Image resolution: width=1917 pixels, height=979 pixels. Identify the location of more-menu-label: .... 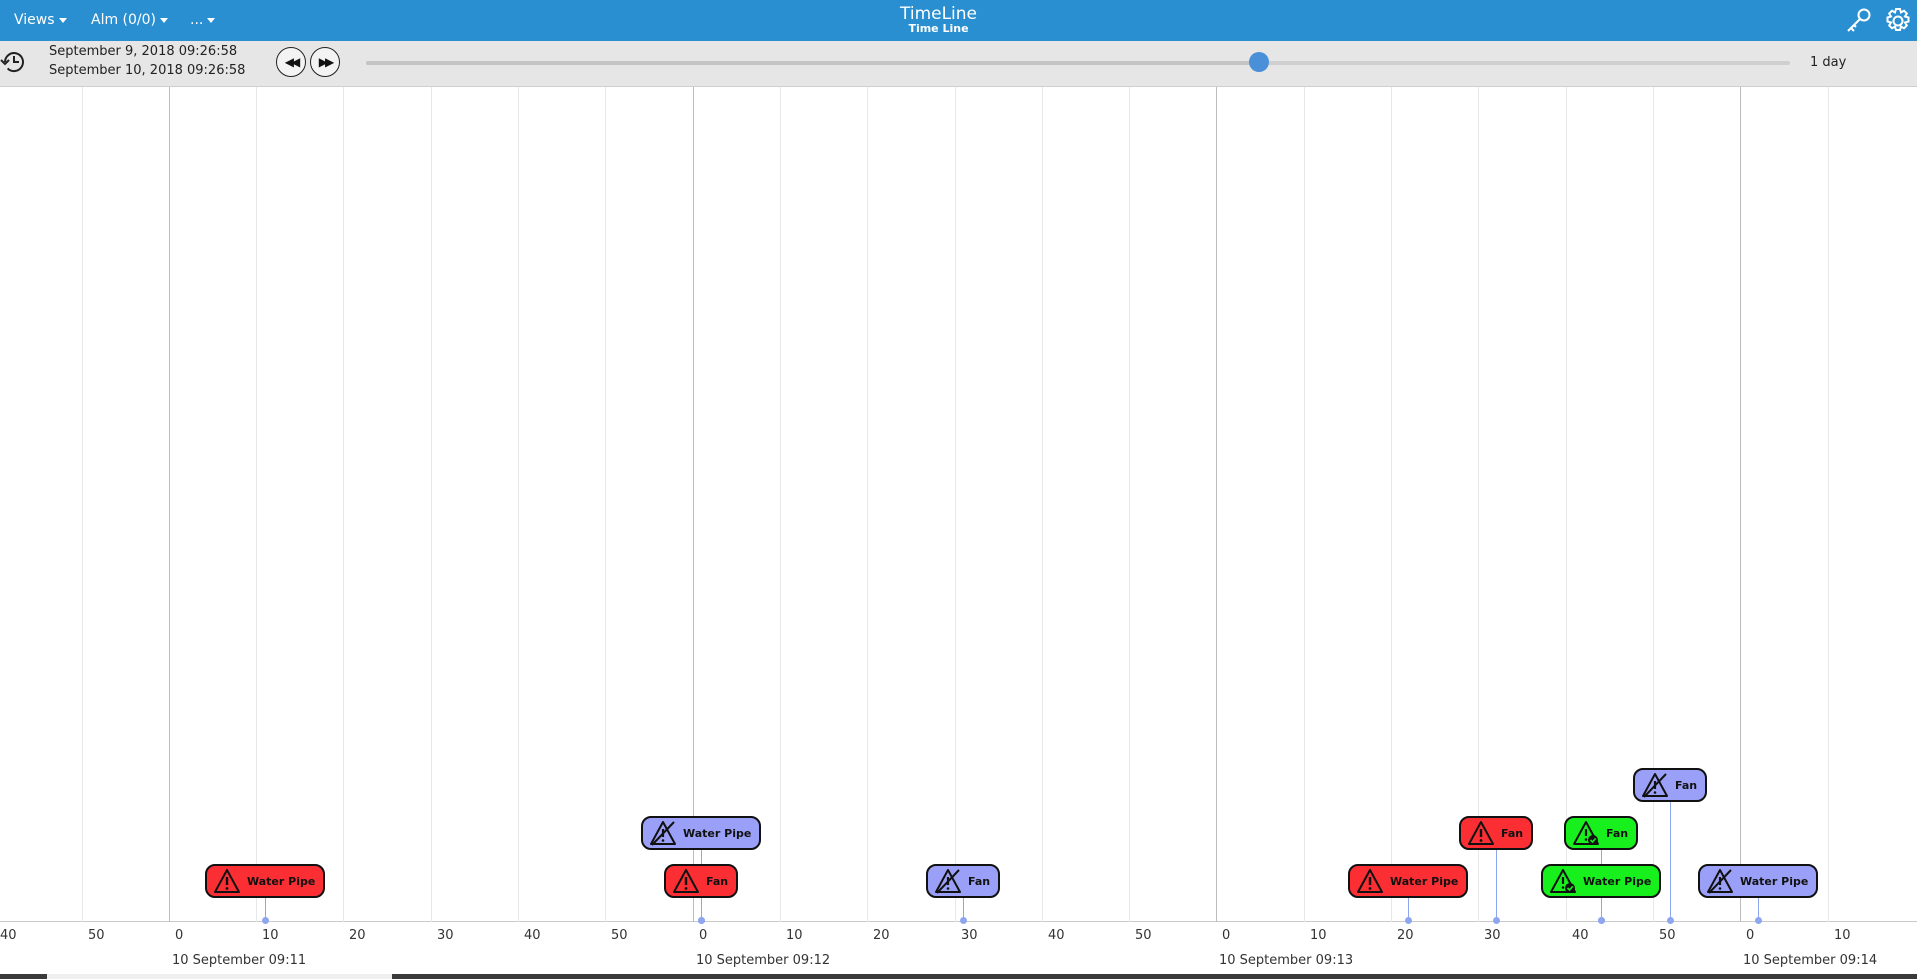
(197, 20).